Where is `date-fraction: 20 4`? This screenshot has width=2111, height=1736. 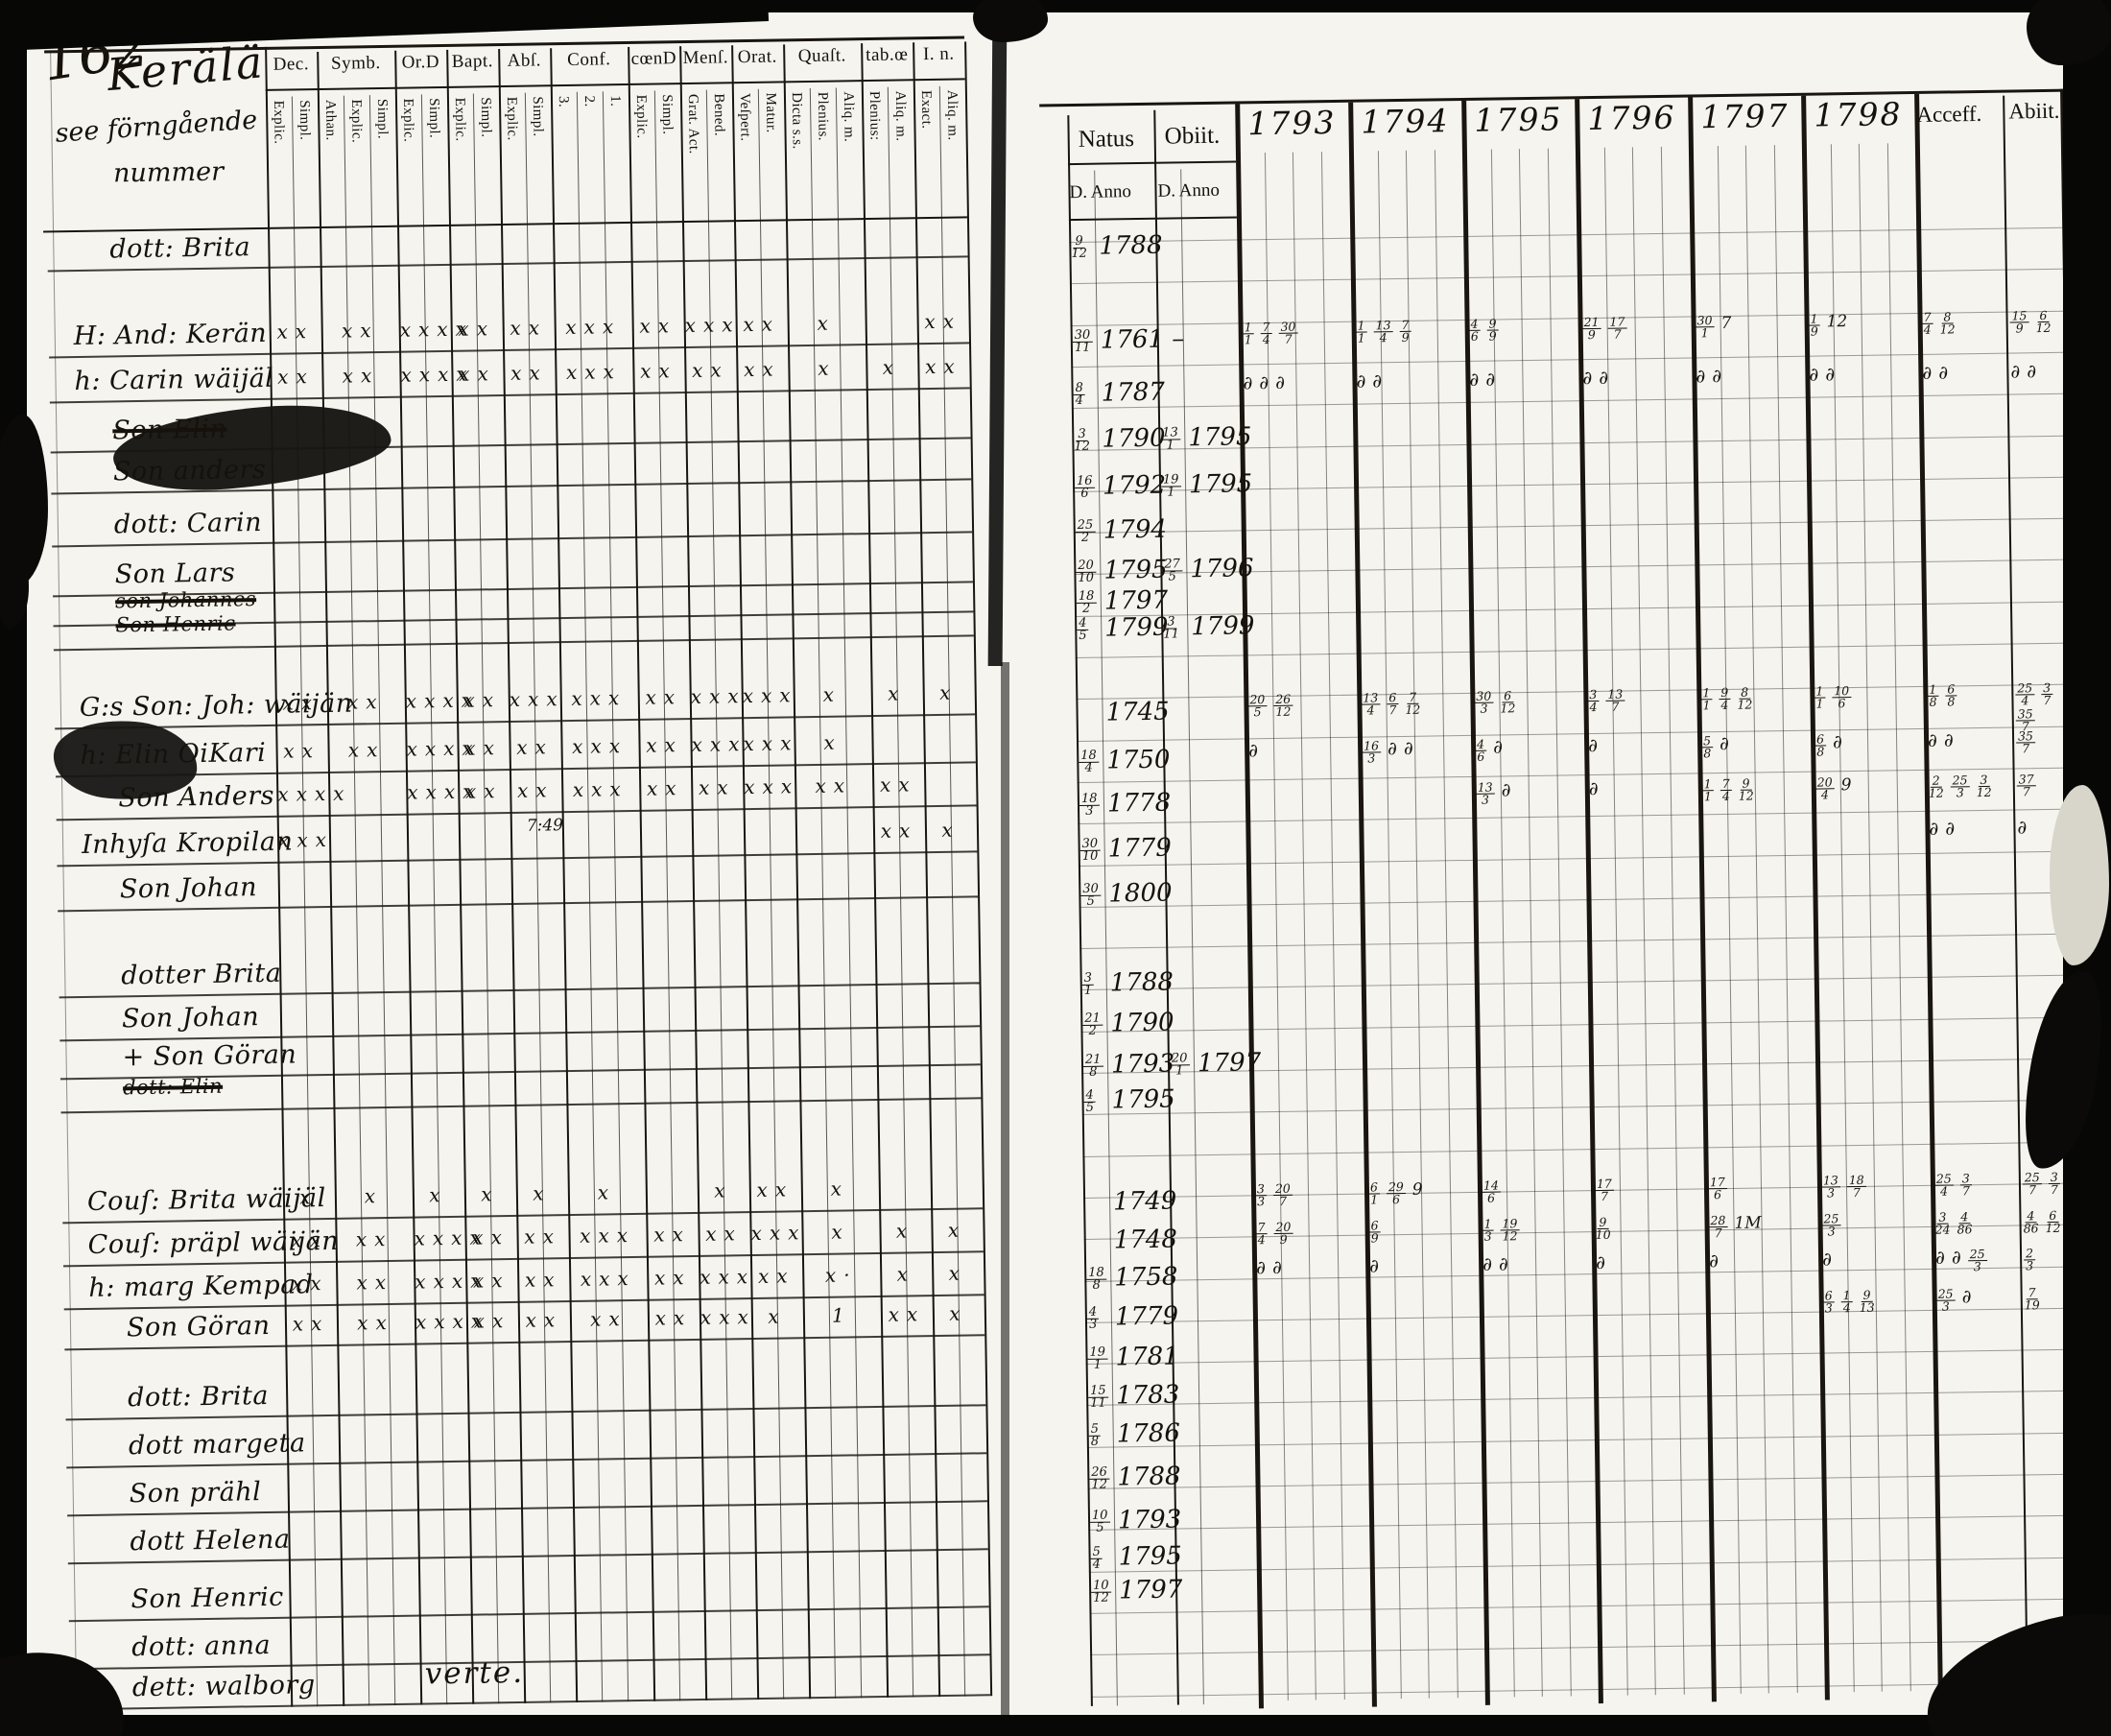
date-fraction: 20 4 is located at coordinates (1825, 788).